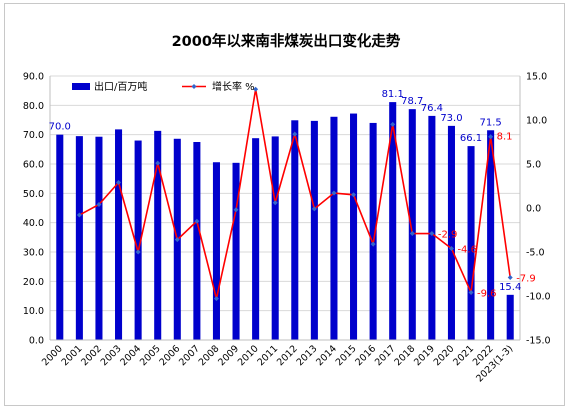  Describe the element at coordinates (33, 77) in the screenshot. I see `left-axis-tick-label: 90.0` at that location.